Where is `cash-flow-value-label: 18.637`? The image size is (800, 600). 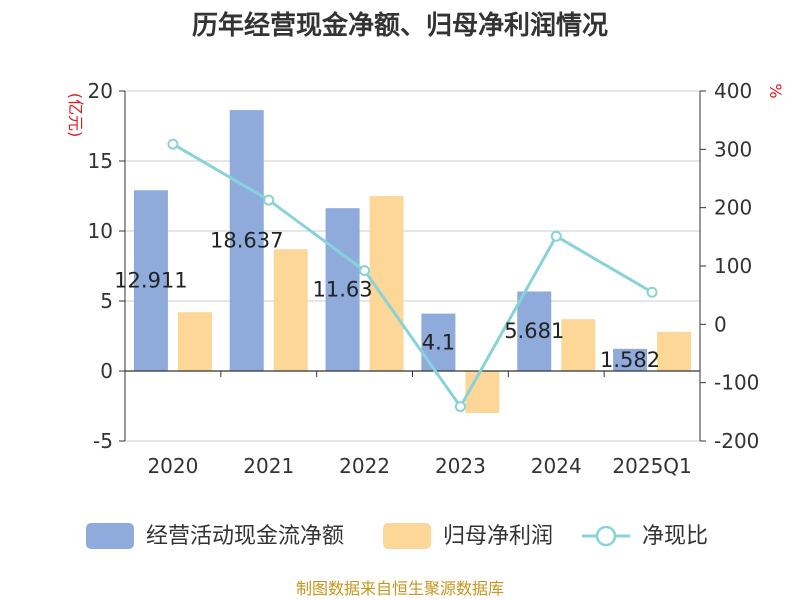
cash-flow-value-label: 18.637 is located at coordinates (246, 241).